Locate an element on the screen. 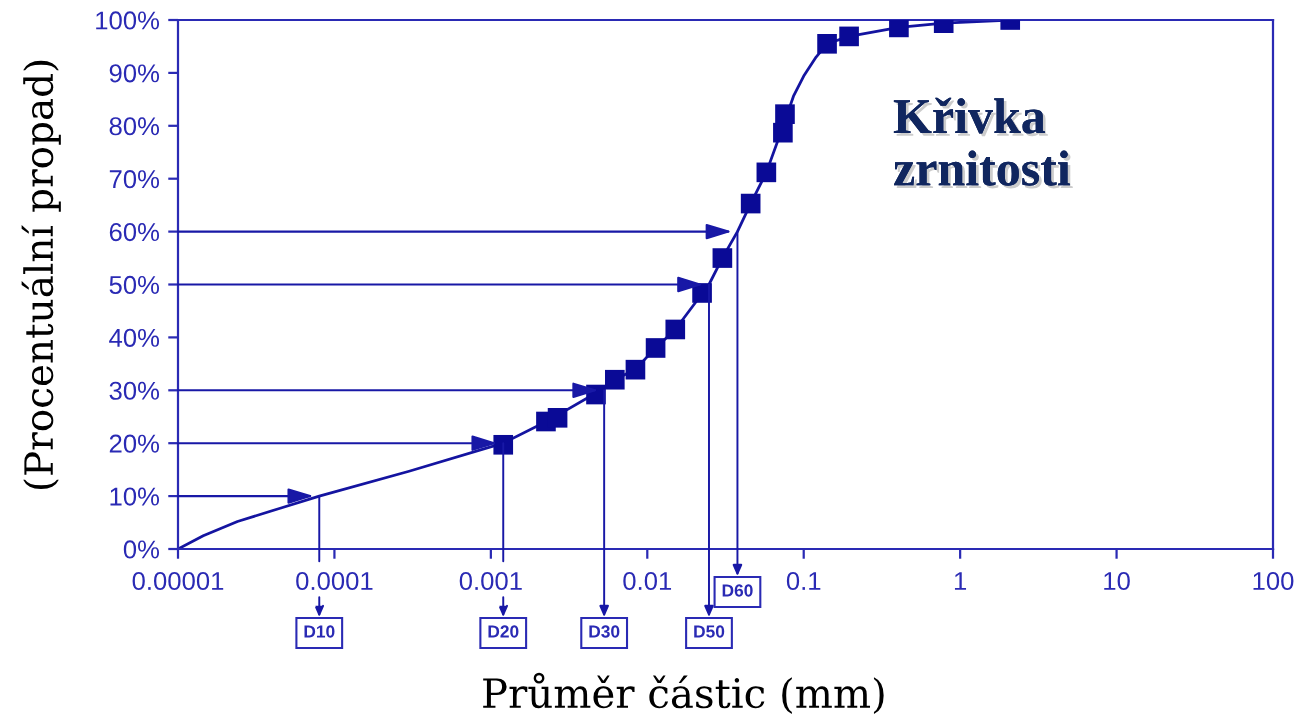 This screenshot has width=1311, height=721. text: Křivka zrnitosti is located at coordinates (983, 143).